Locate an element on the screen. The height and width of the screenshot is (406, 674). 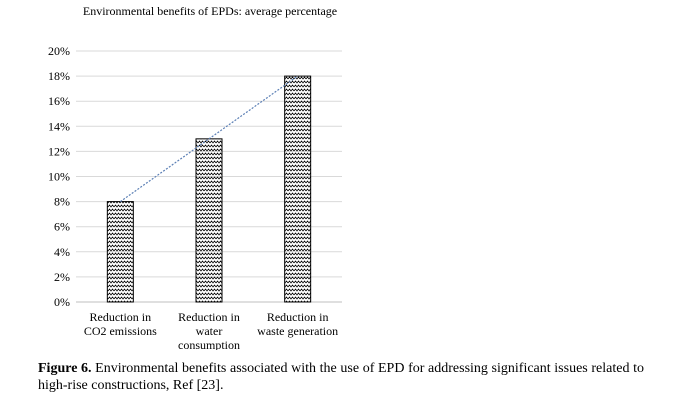
trendline-group is located at coordinates (209, 139).